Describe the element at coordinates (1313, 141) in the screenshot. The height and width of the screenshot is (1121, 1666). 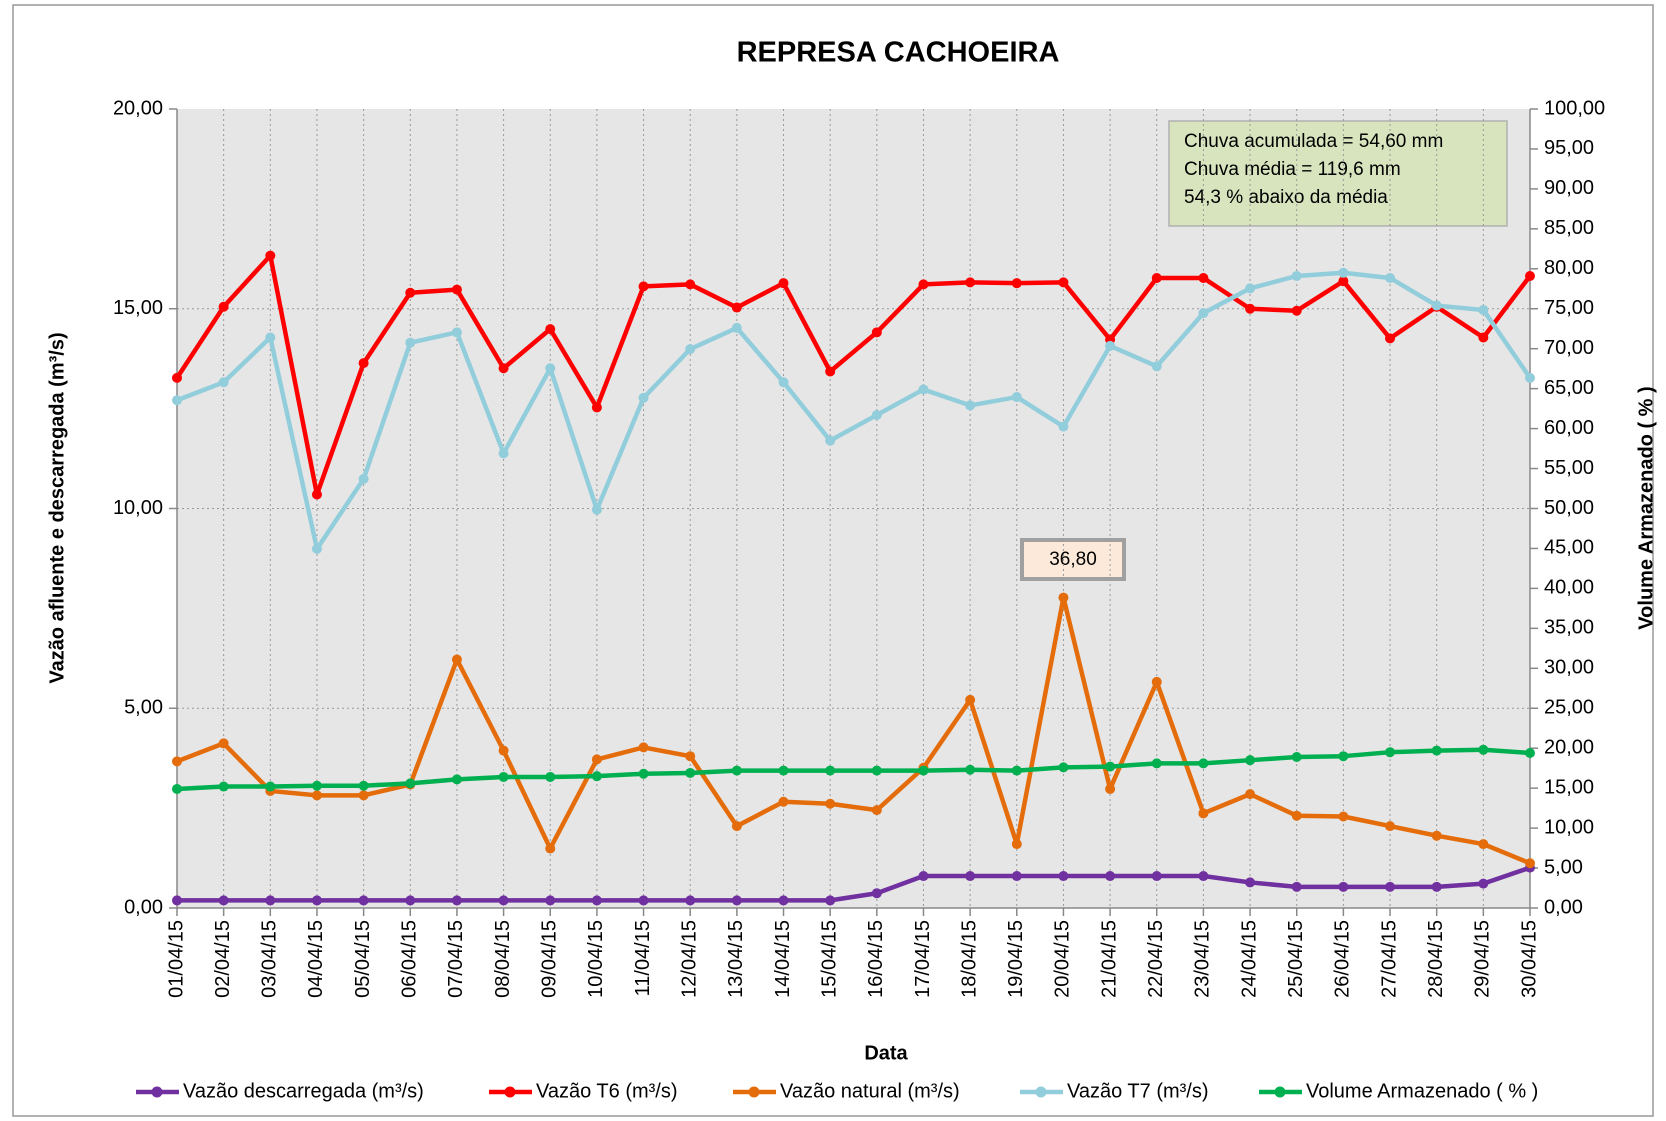
I see `note-line: Chuva acumulada = 54,60 mm` at that location.